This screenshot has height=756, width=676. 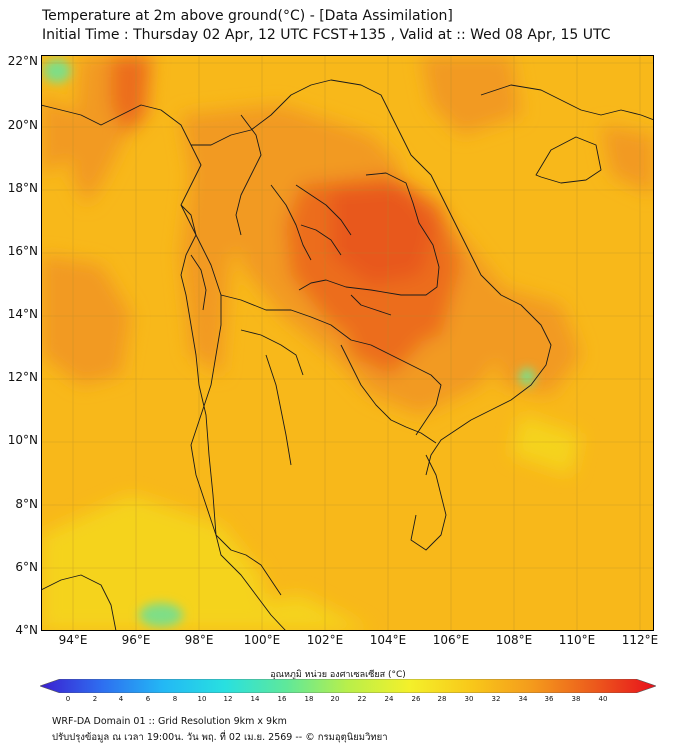 I want to click on cb-tick-32: 32, so click(x=496, y=699).